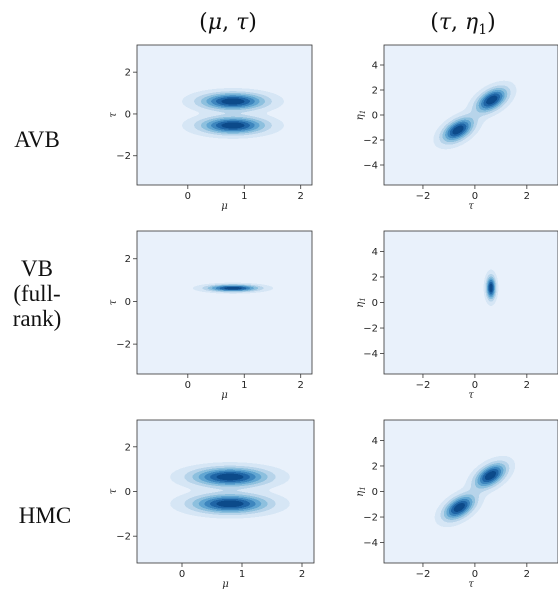 Image resolution: width=558 pixels, height=589 pixels. I want to click on contour-panel-3: −2 0 2 −4 −2 0 2 4 τ η1, so click(456, 315).